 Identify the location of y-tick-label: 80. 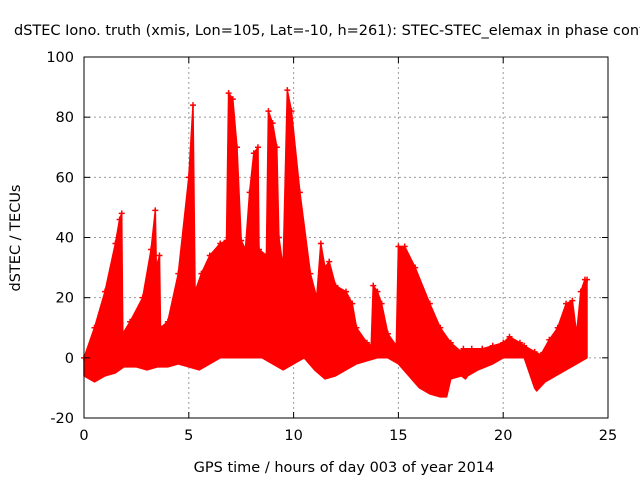
(65, 118).